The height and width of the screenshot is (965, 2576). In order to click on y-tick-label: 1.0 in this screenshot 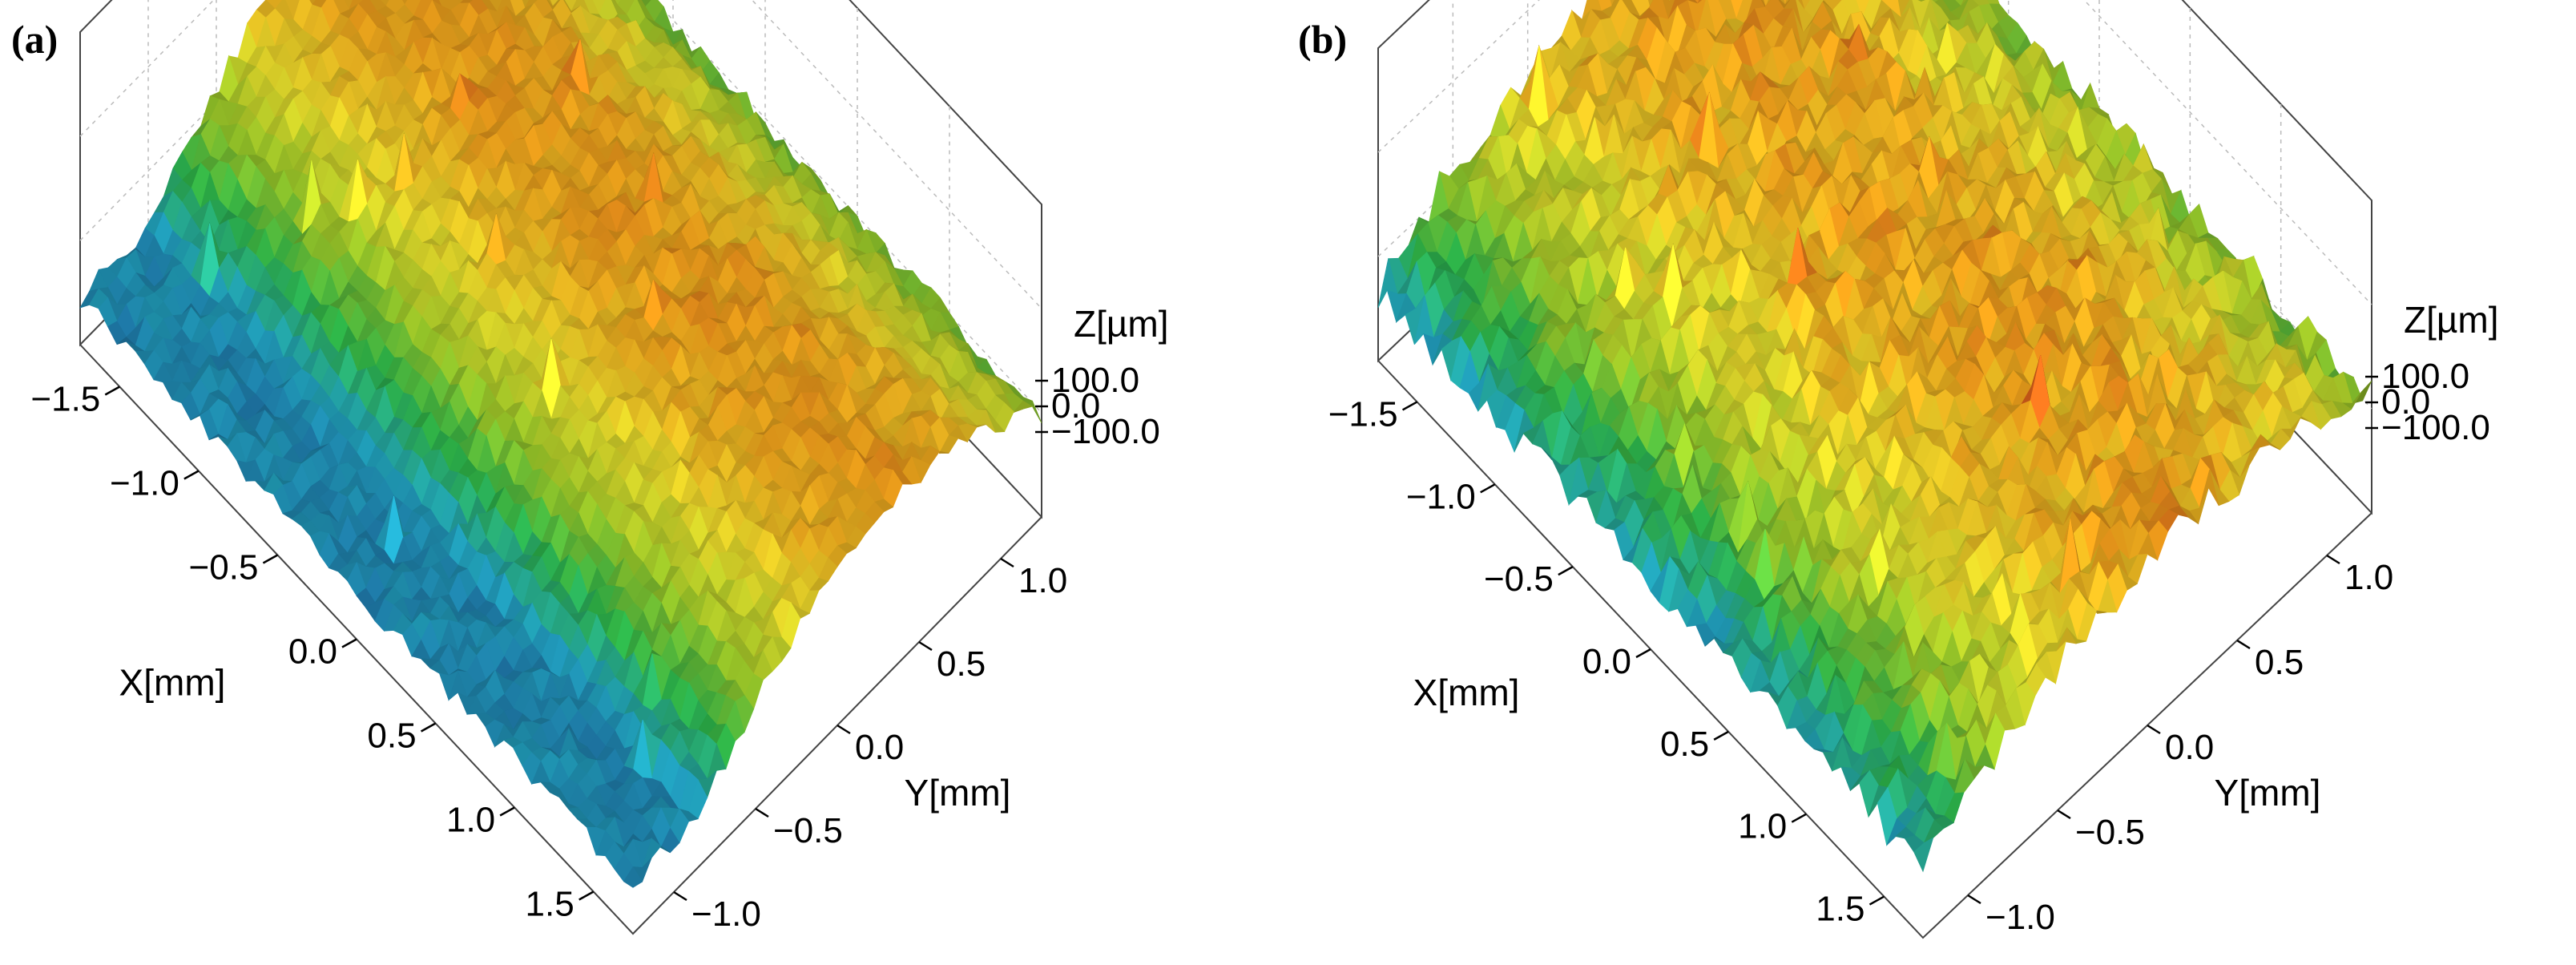, I will do `click(1042, 580)`.